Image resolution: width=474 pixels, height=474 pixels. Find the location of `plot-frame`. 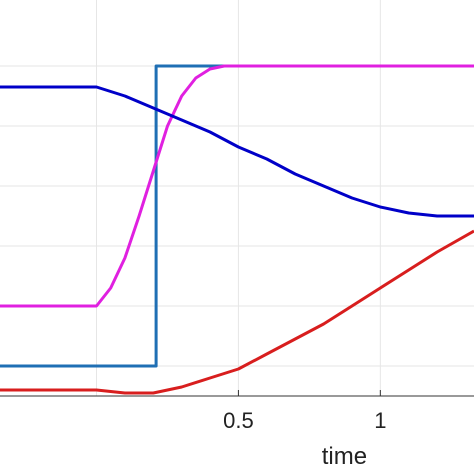

plot-frame is located at coordinates (237, 393).